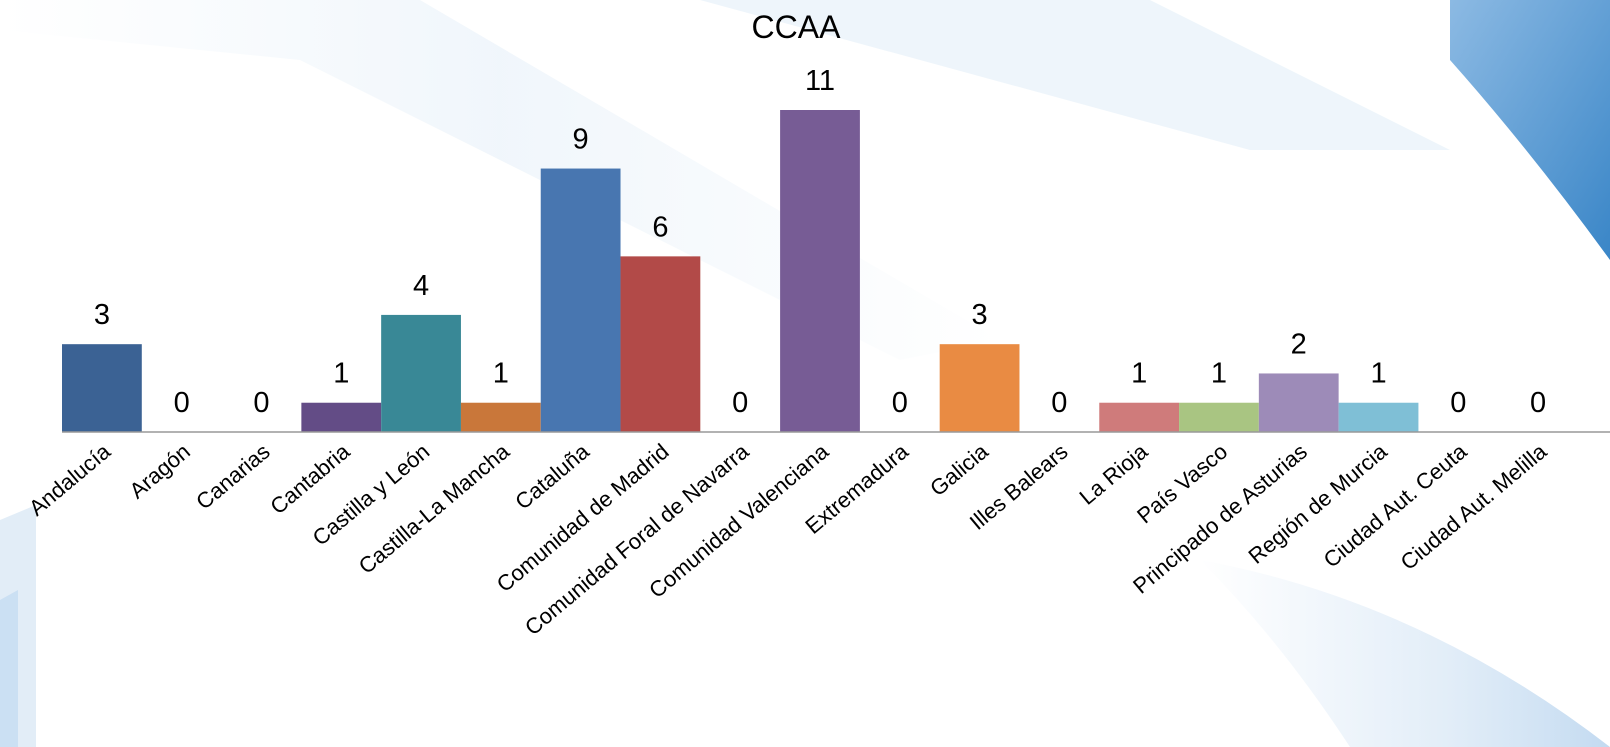 The image size is (1610, 747). Describe the element at coordinates (900, 403) in the screenshot. I see `data-label-11: 0` at that location.